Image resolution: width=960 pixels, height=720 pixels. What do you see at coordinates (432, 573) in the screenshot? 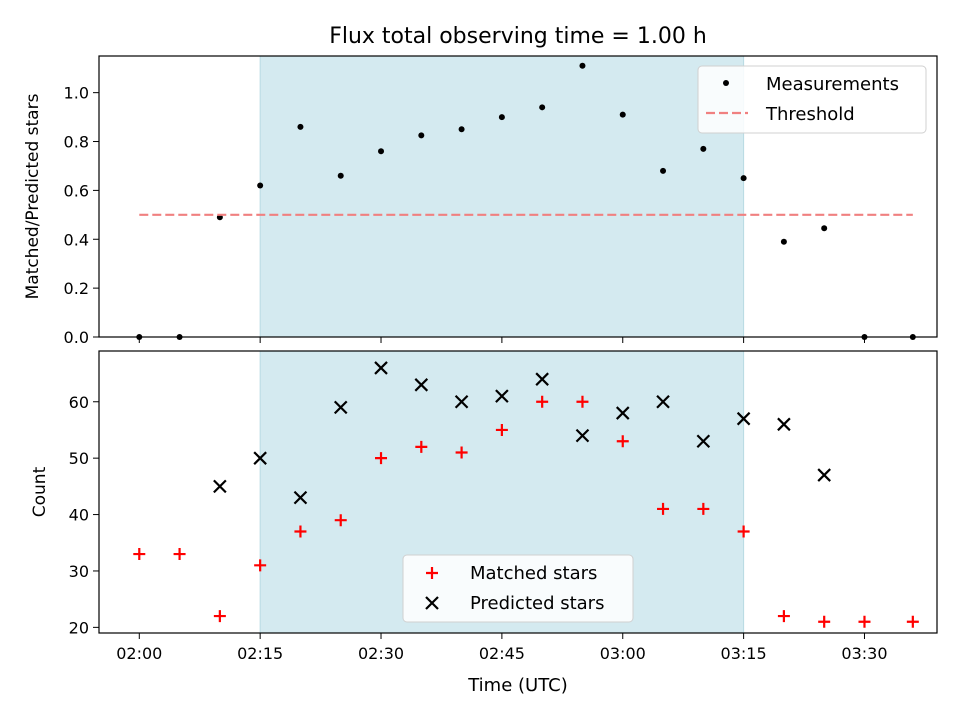
I see `legend-matched-marker` at bounding box center [432, 573].